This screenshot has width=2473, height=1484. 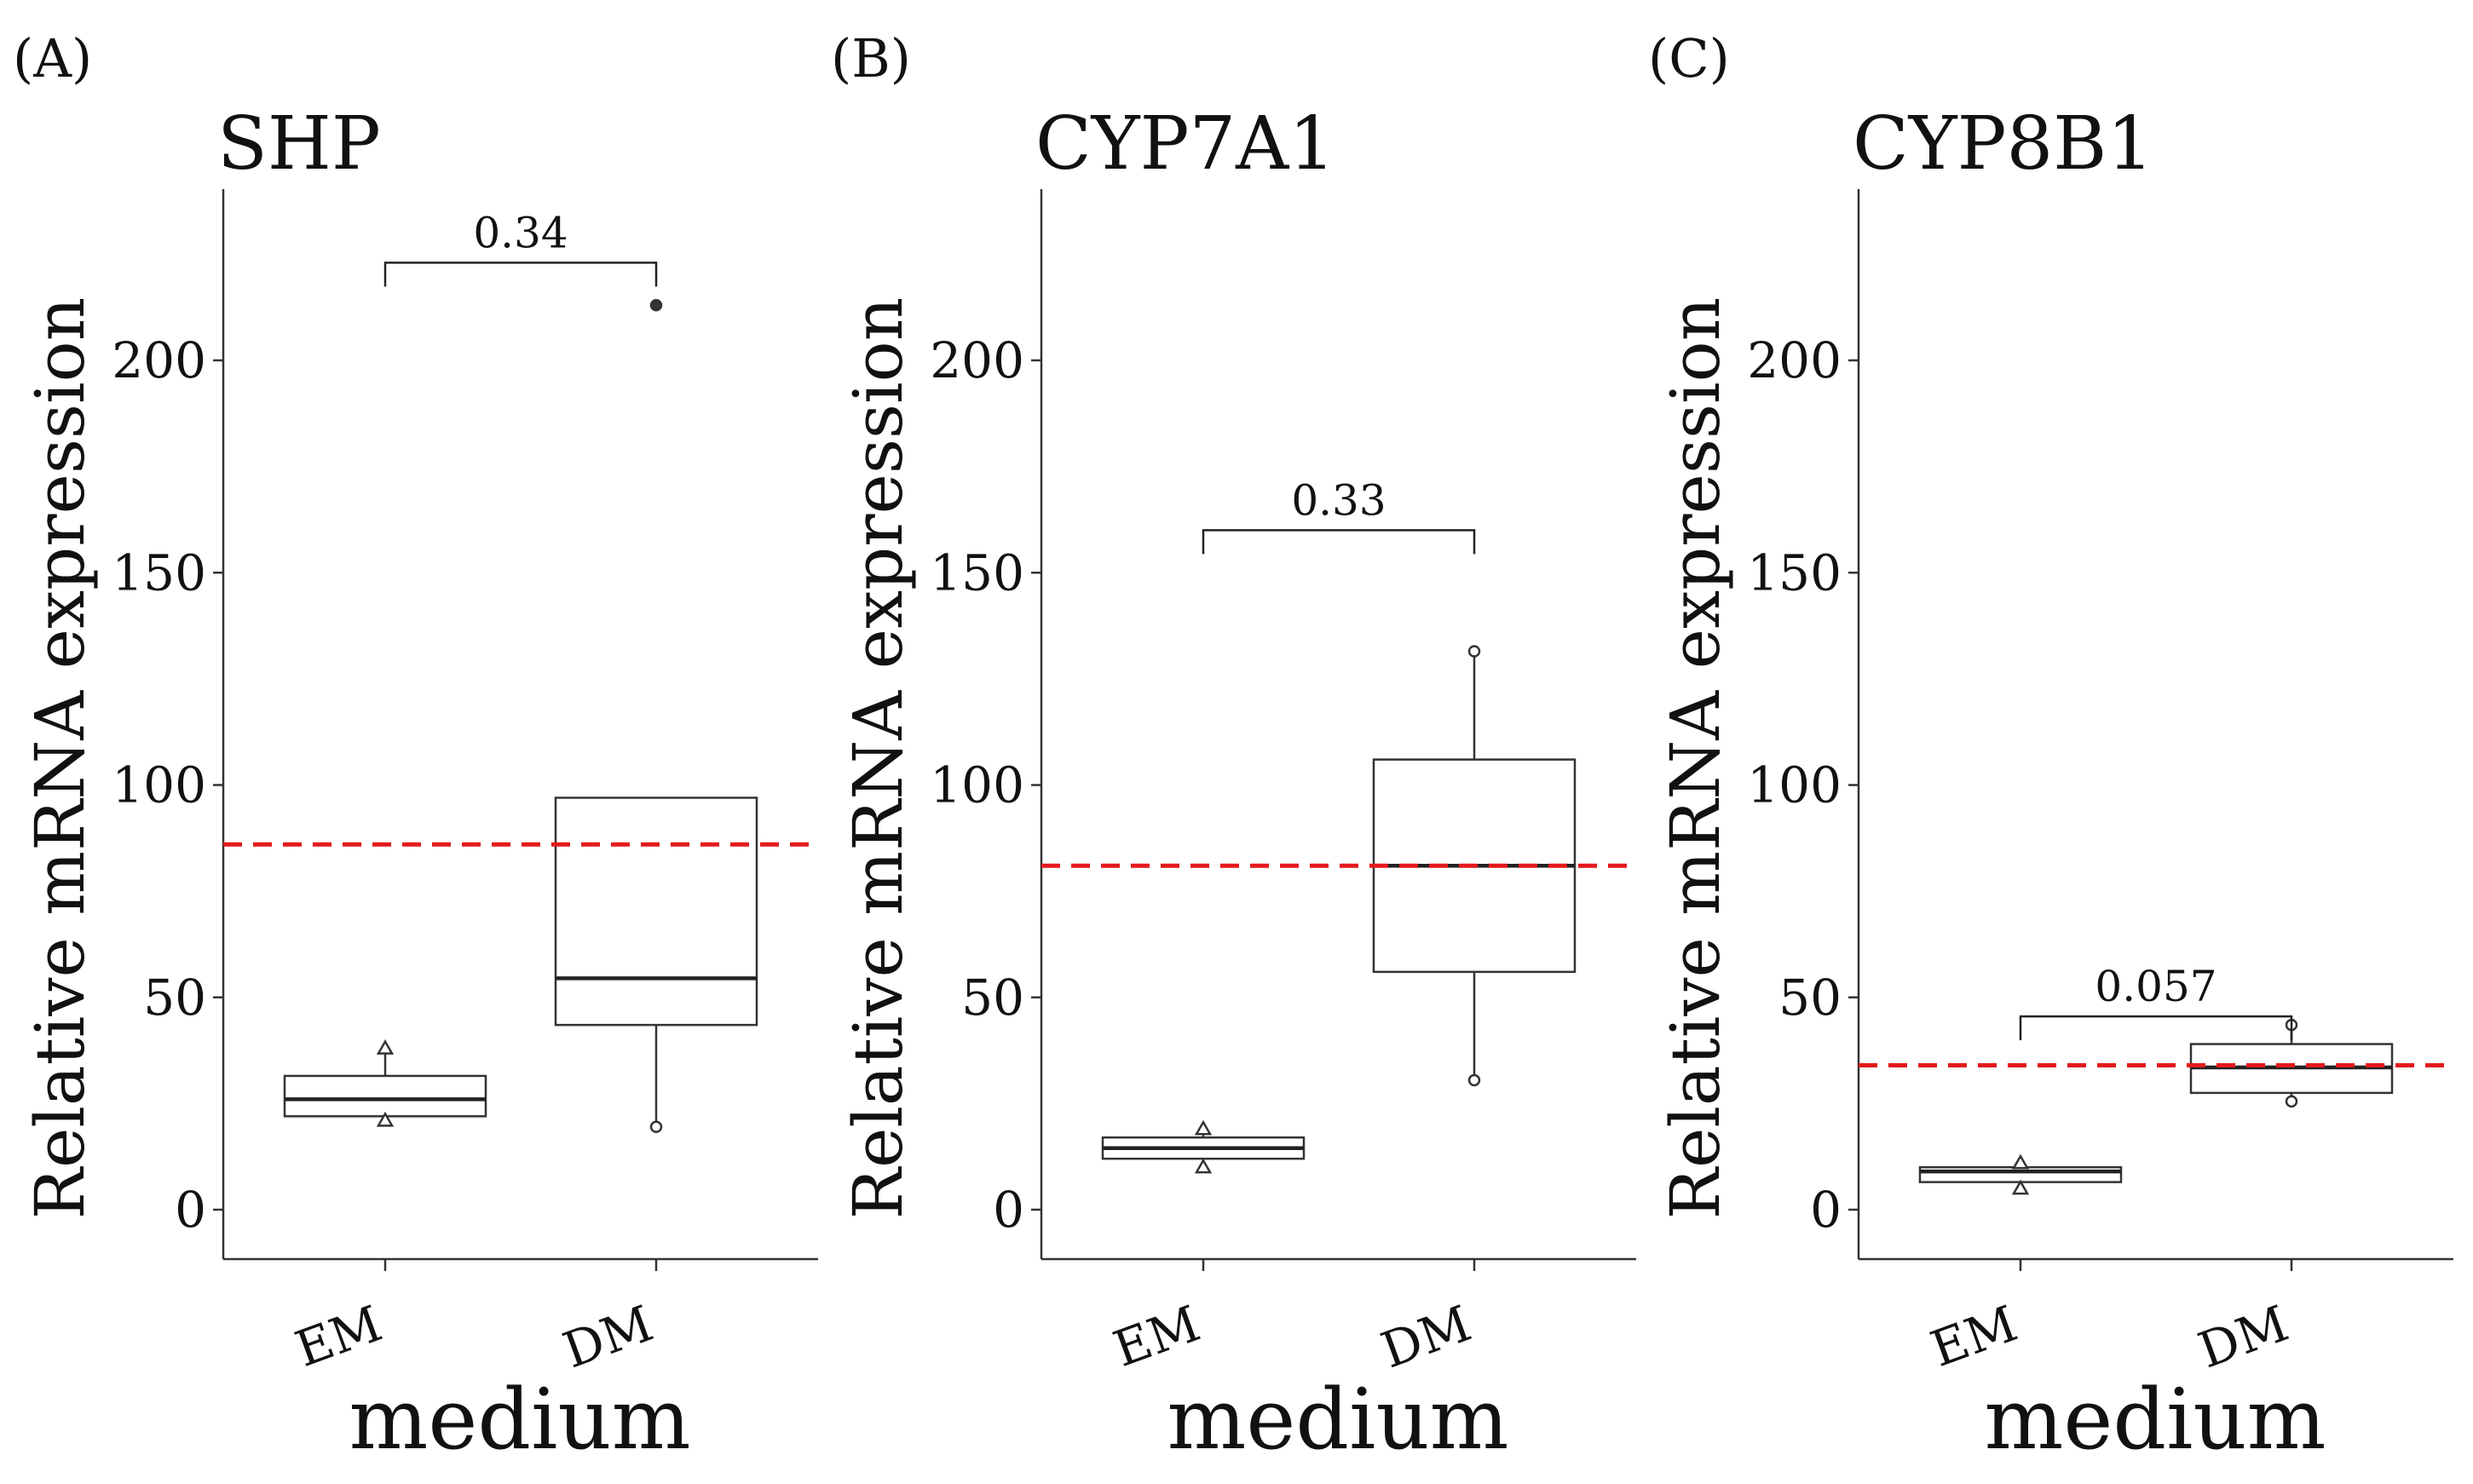 What do you see at coordinates (520, 232) in the screenshot?
I see `p-value-label: 0.34` at bounding box center [520, 232].